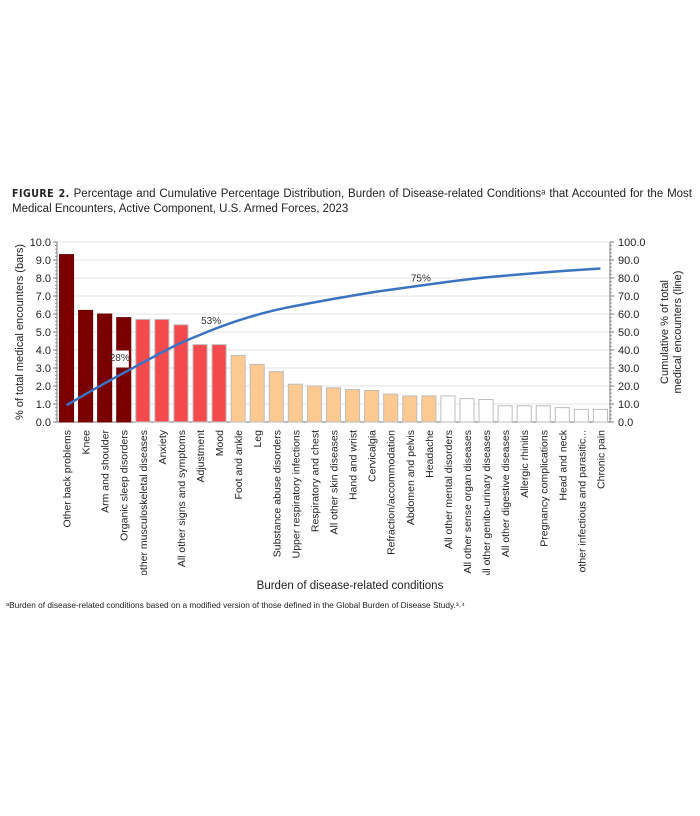  Describe the element at coordinates (40, 243) in the screenshot. I see `y-tick-label-left: 10.0` at that location.